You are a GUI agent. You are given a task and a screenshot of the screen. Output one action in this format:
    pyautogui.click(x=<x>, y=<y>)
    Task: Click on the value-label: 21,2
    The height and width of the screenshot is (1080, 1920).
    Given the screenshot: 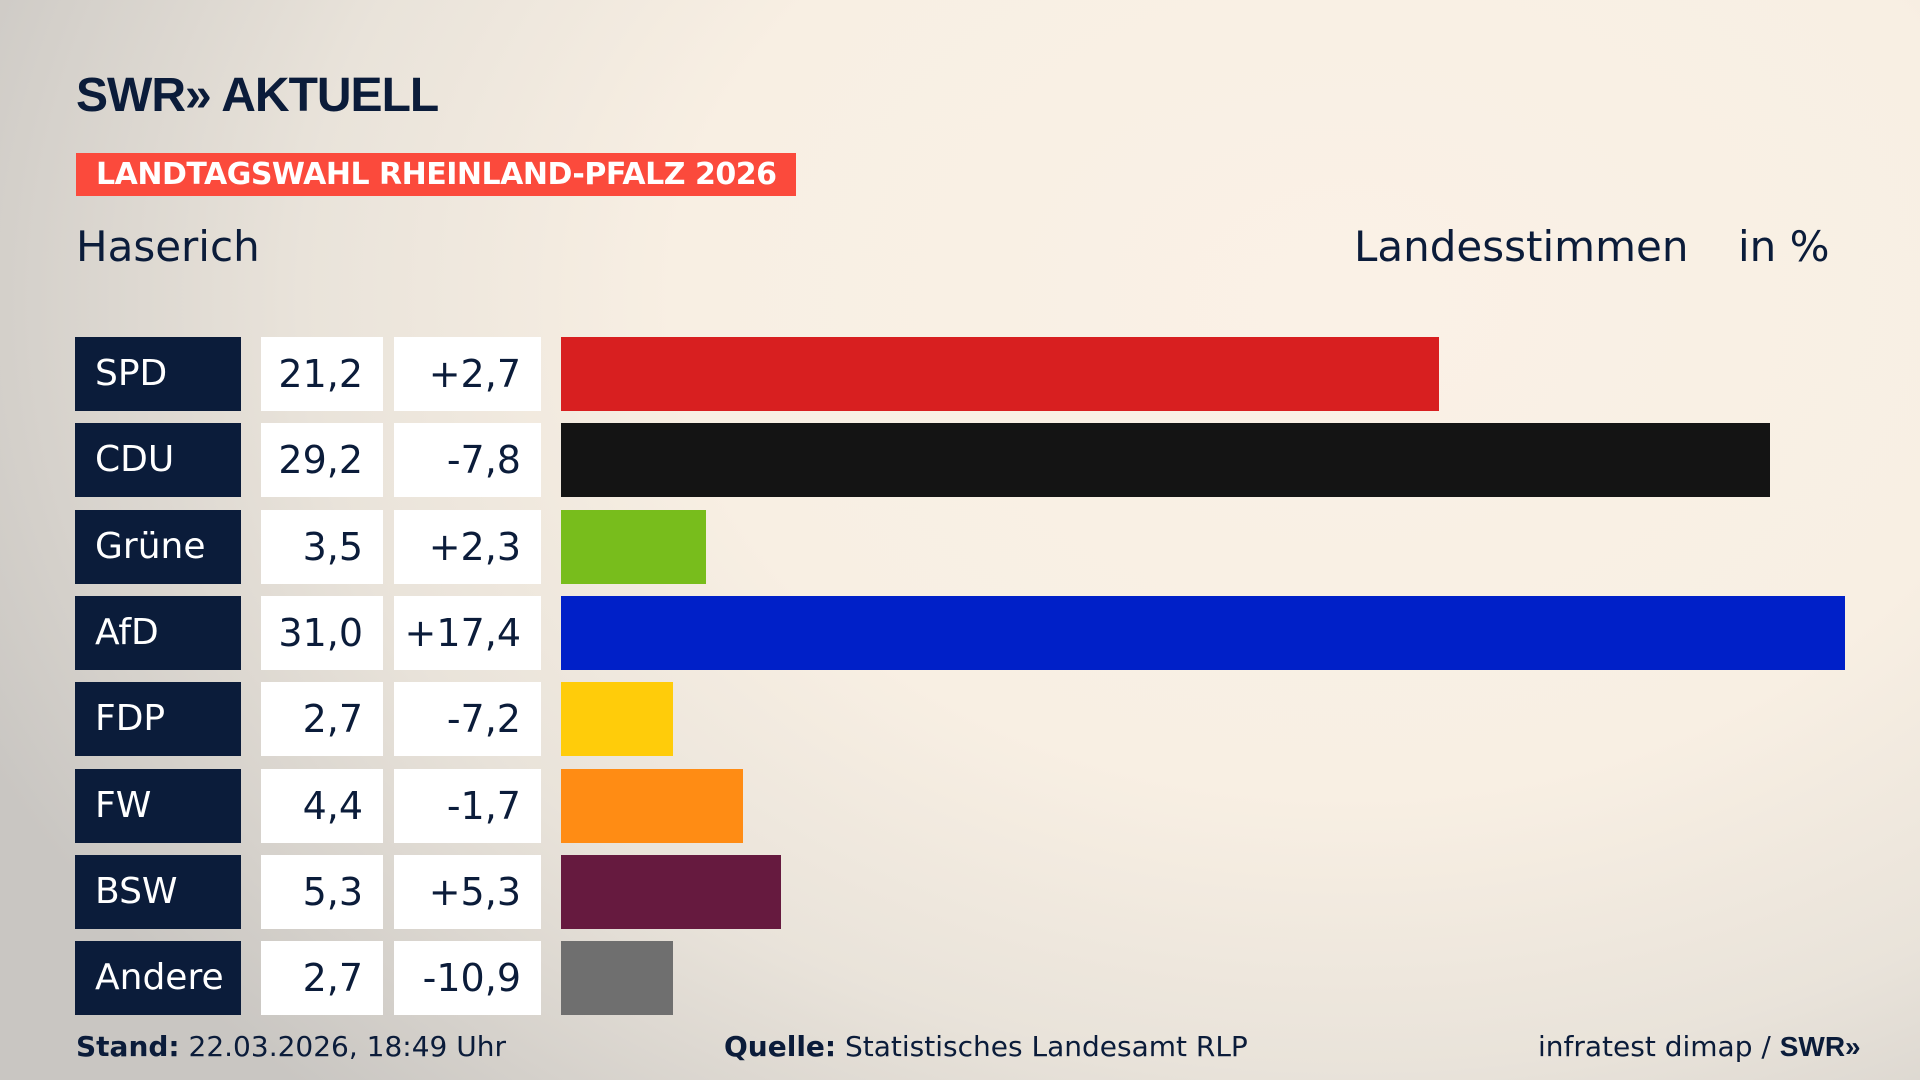 What is the action you would take?
    pyautogui.click(x=322, y=374)
    